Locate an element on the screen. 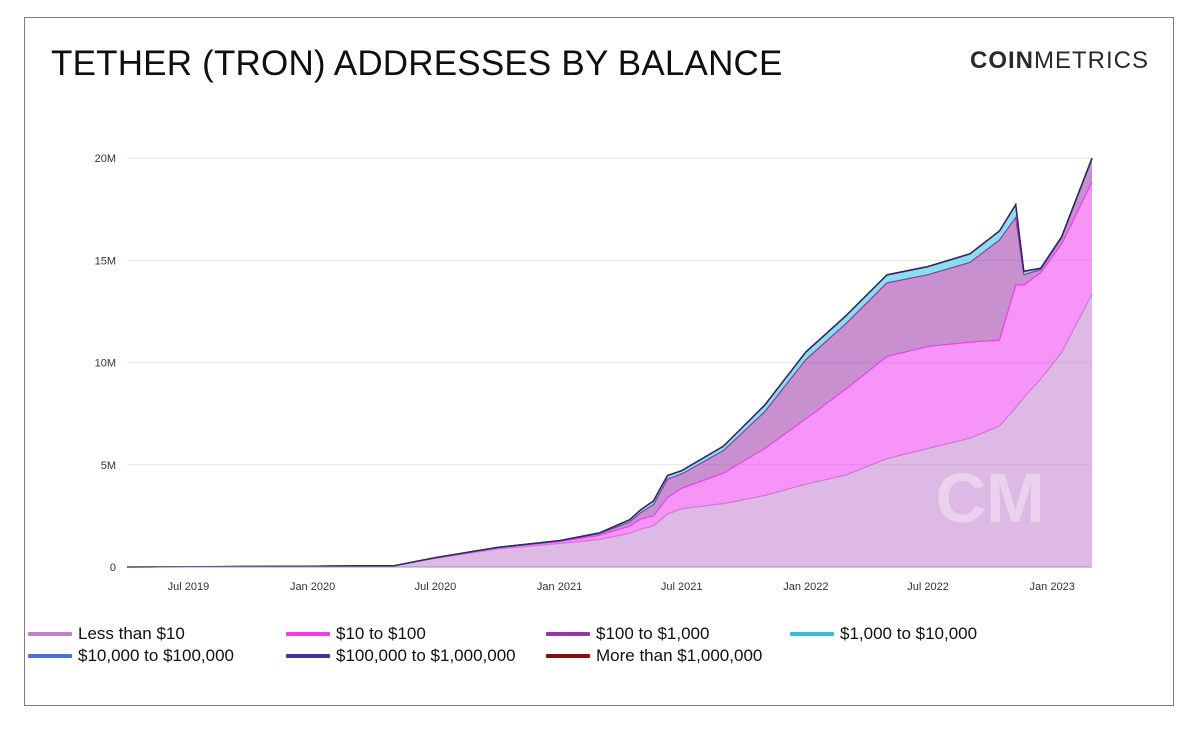 This screenshot has width=1200, height=732. legend-label: Less than $10 is located at coordinates (131, 633).